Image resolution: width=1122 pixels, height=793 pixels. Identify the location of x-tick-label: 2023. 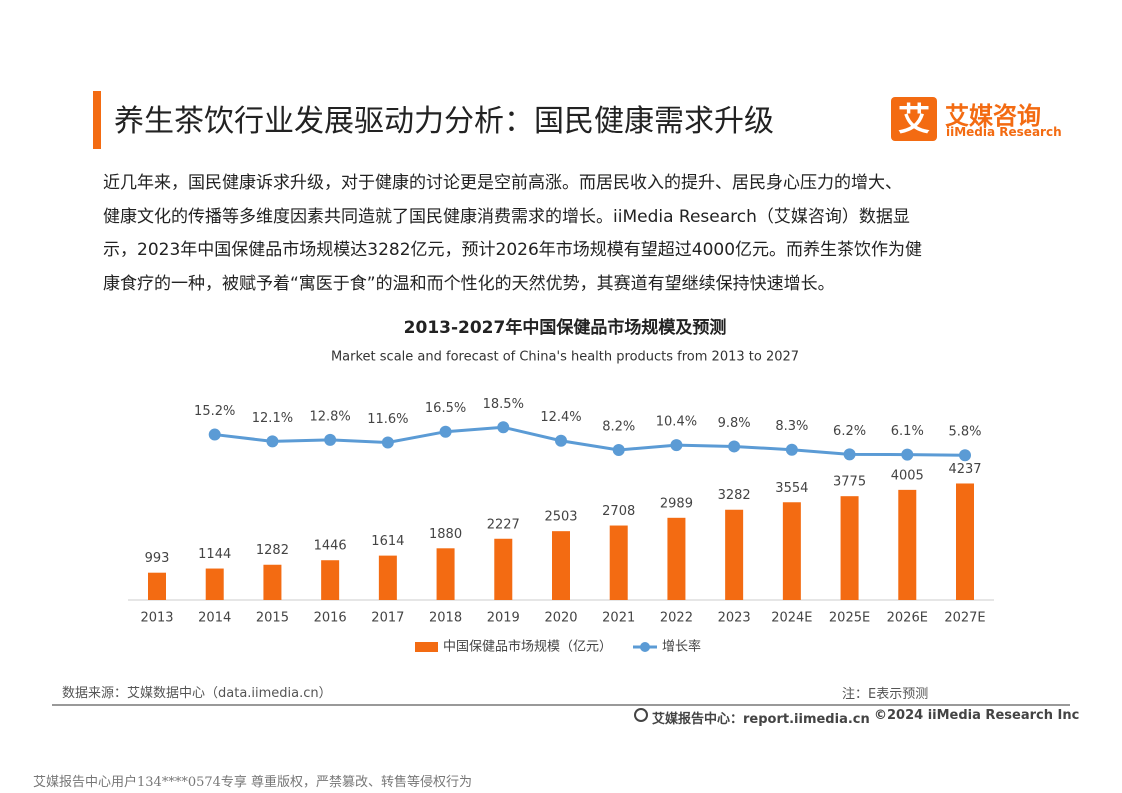
(734, 618).